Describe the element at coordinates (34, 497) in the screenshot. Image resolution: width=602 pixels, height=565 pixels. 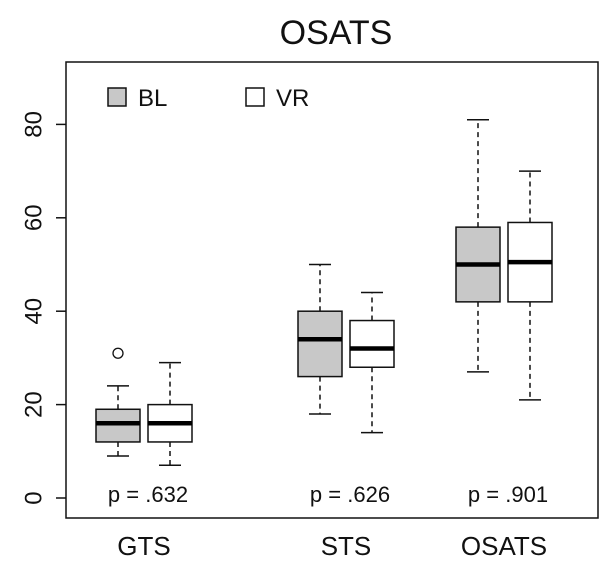
I see `y-tick-label: 0` at that location.